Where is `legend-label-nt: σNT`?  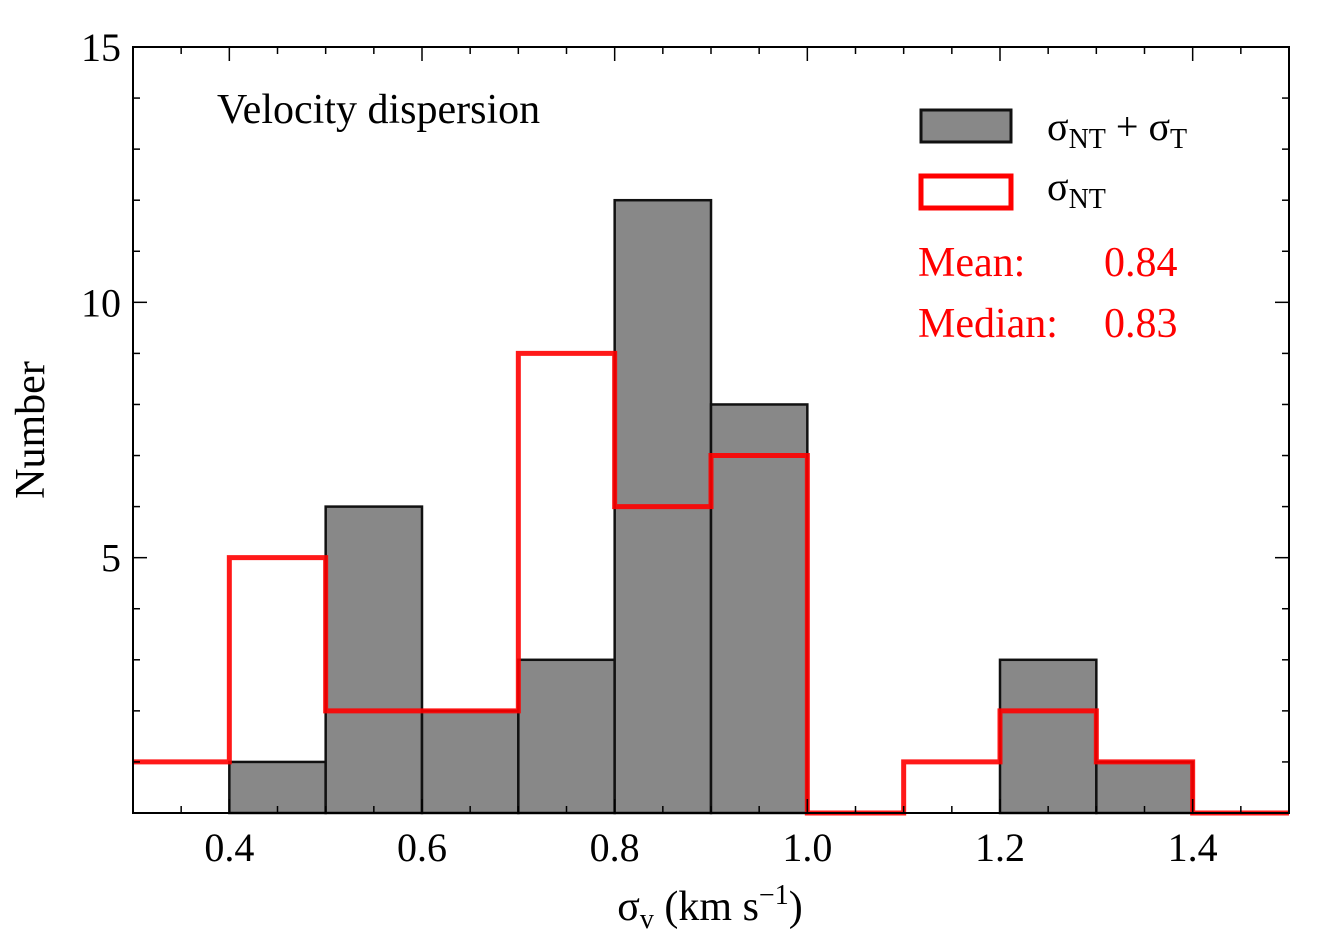
legend-label-nt: σNT is located at coordinates (1076, 189).